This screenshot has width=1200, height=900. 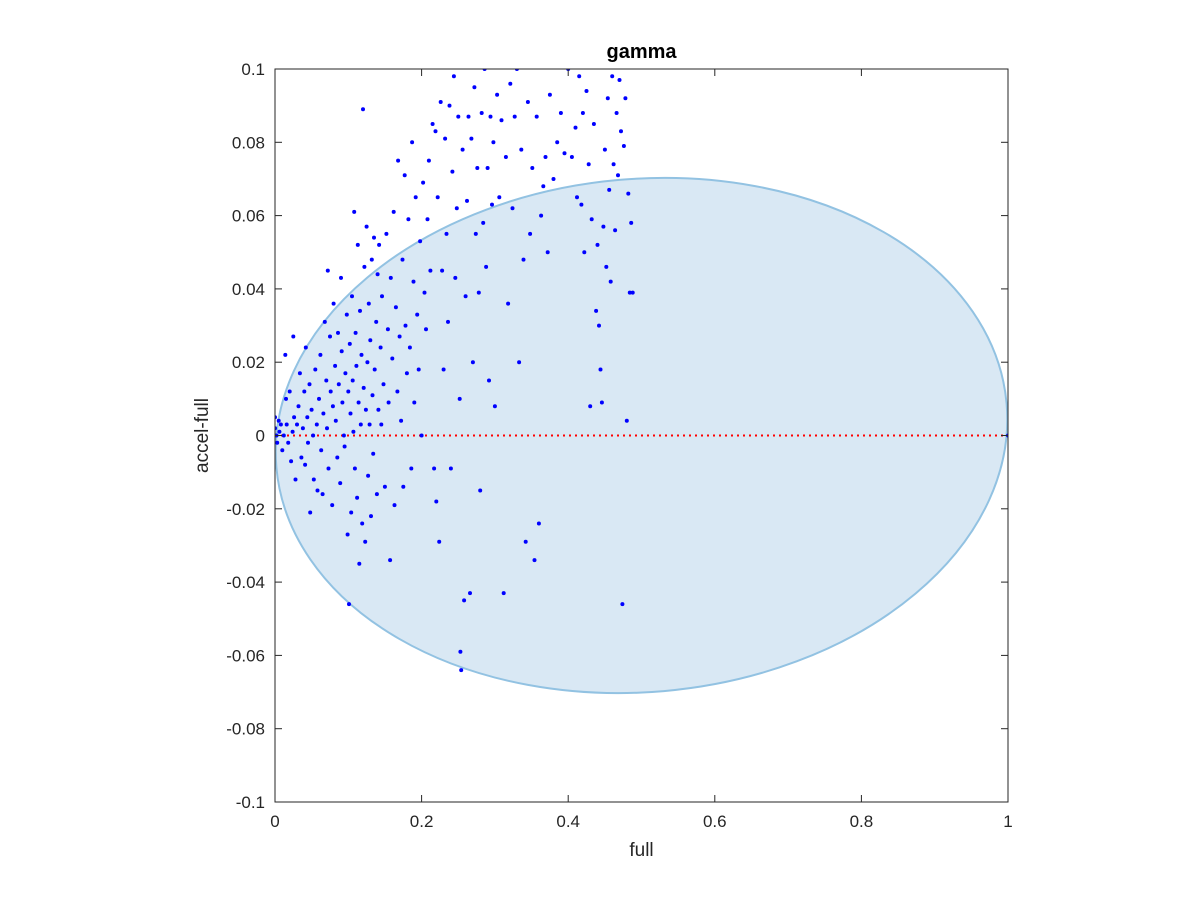 I want to click on y-tick-label: 0.06, so click(x=248, y=216).